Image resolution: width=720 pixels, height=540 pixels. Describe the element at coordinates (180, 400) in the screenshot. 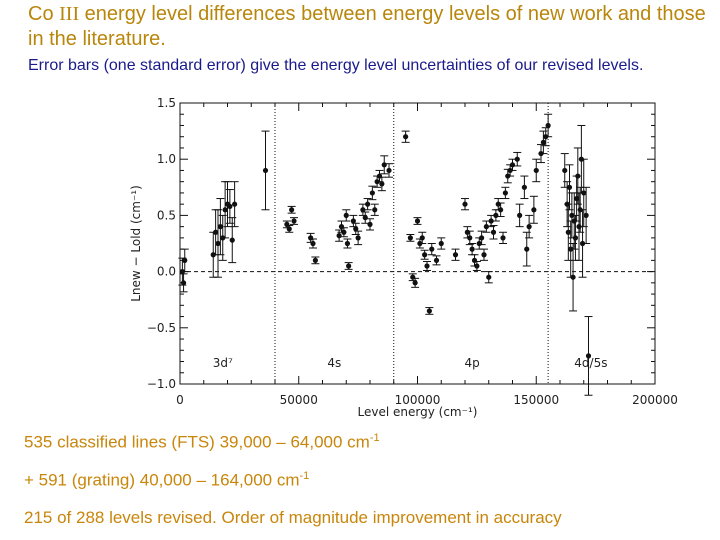

I see `x-tick-label: 0` at that location.